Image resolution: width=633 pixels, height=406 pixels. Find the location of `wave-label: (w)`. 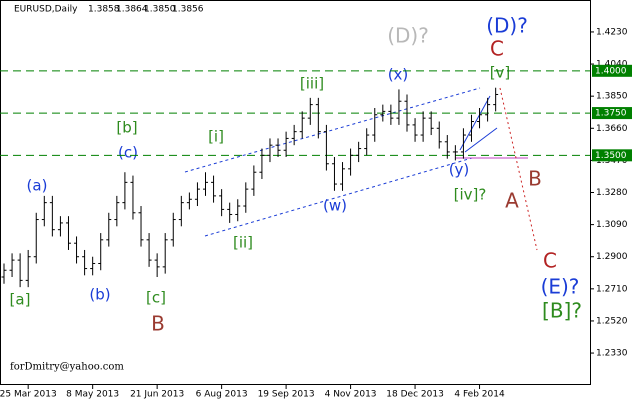

wave-label: (w) is located at coordinates (335, 206).